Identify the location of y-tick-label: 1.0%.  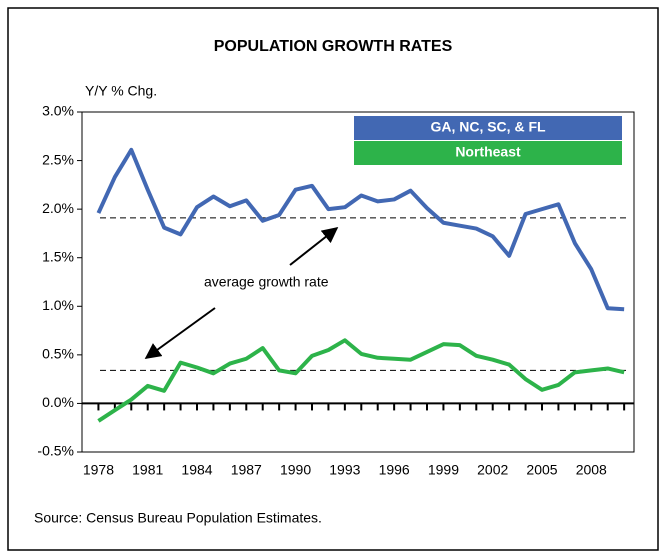
(58, 305).